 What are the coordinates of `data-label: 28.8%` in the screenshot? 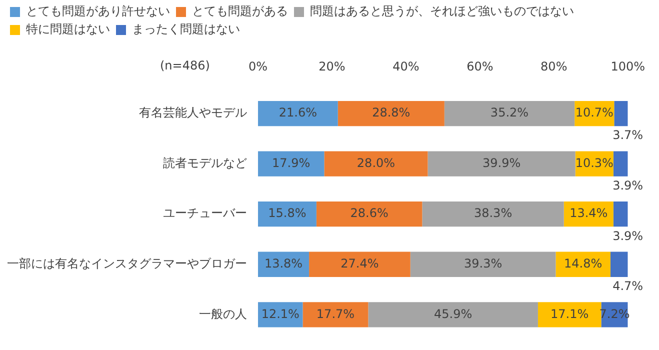 It's located at (391, 113).